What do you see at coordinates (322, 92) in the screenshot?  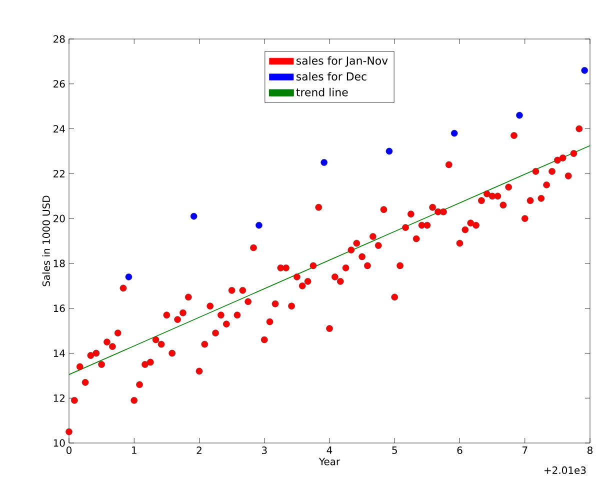 I see `legend-label: trend line` at bounding box center [322, 92].